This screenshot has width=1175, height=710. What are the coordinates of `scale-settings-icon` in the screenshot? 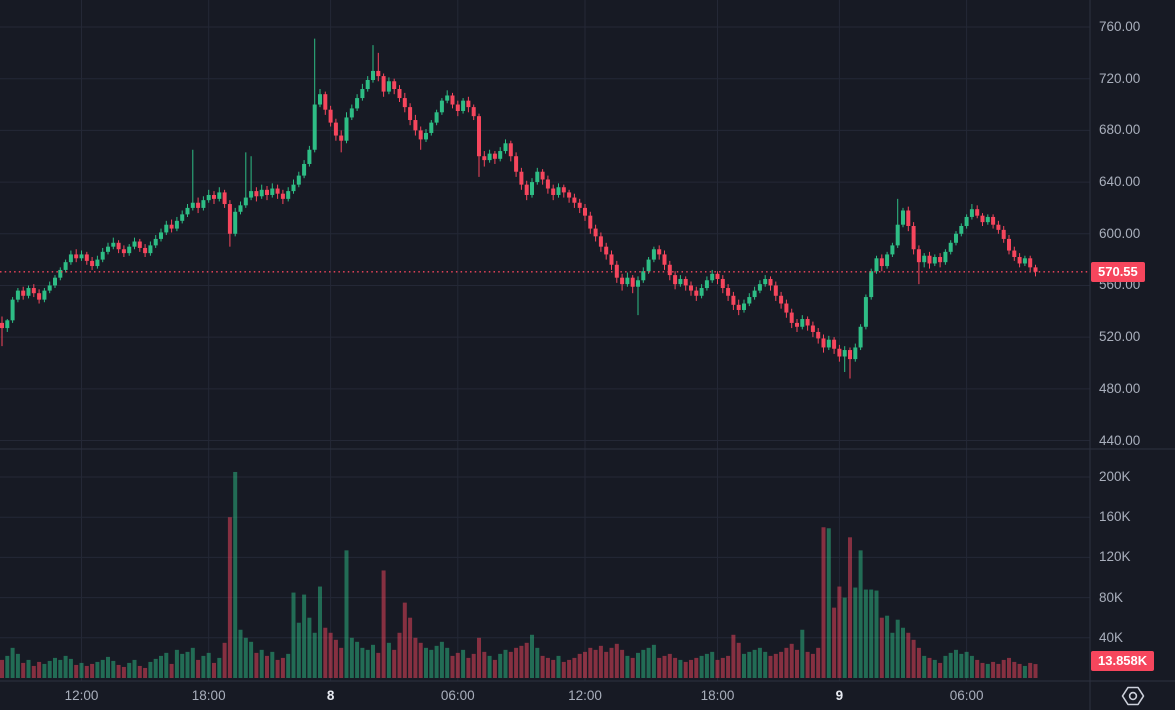 It's located at (1133, 696).